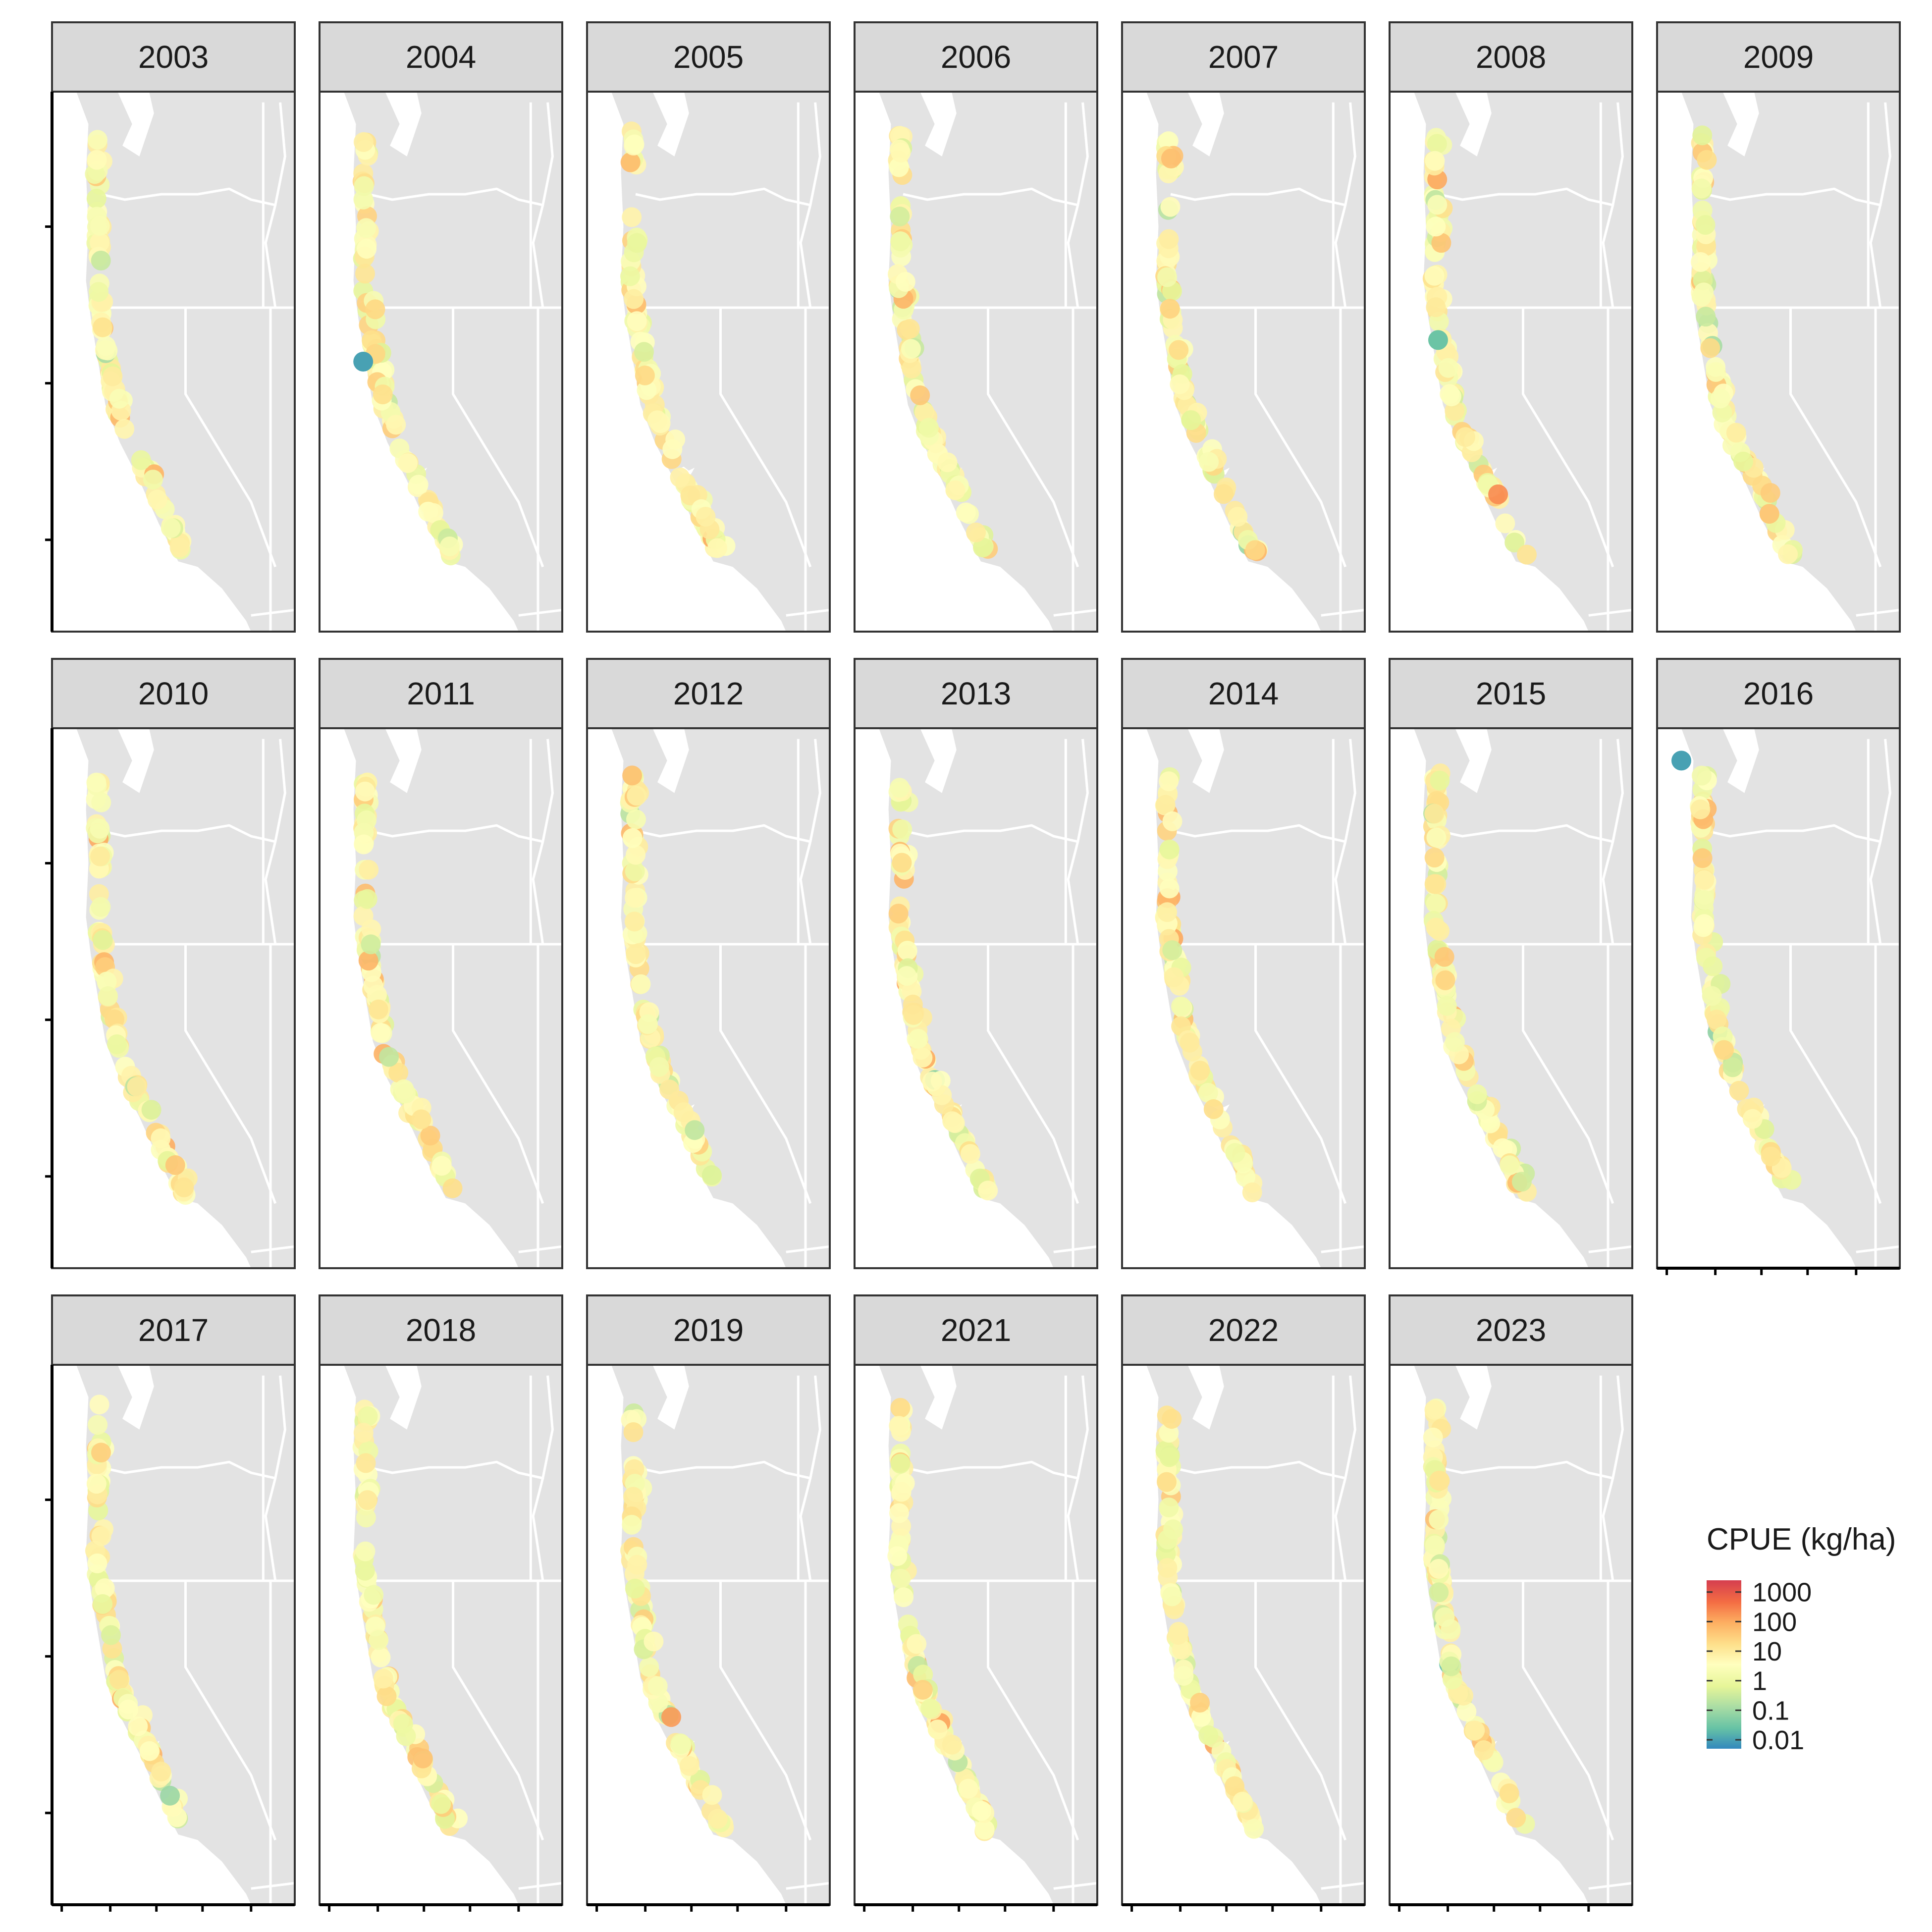 This screenshot has width=1932, height=1932. Describe the element at coordinates (1243, 1908) in the screenshot. I see `x-axis` at that location.